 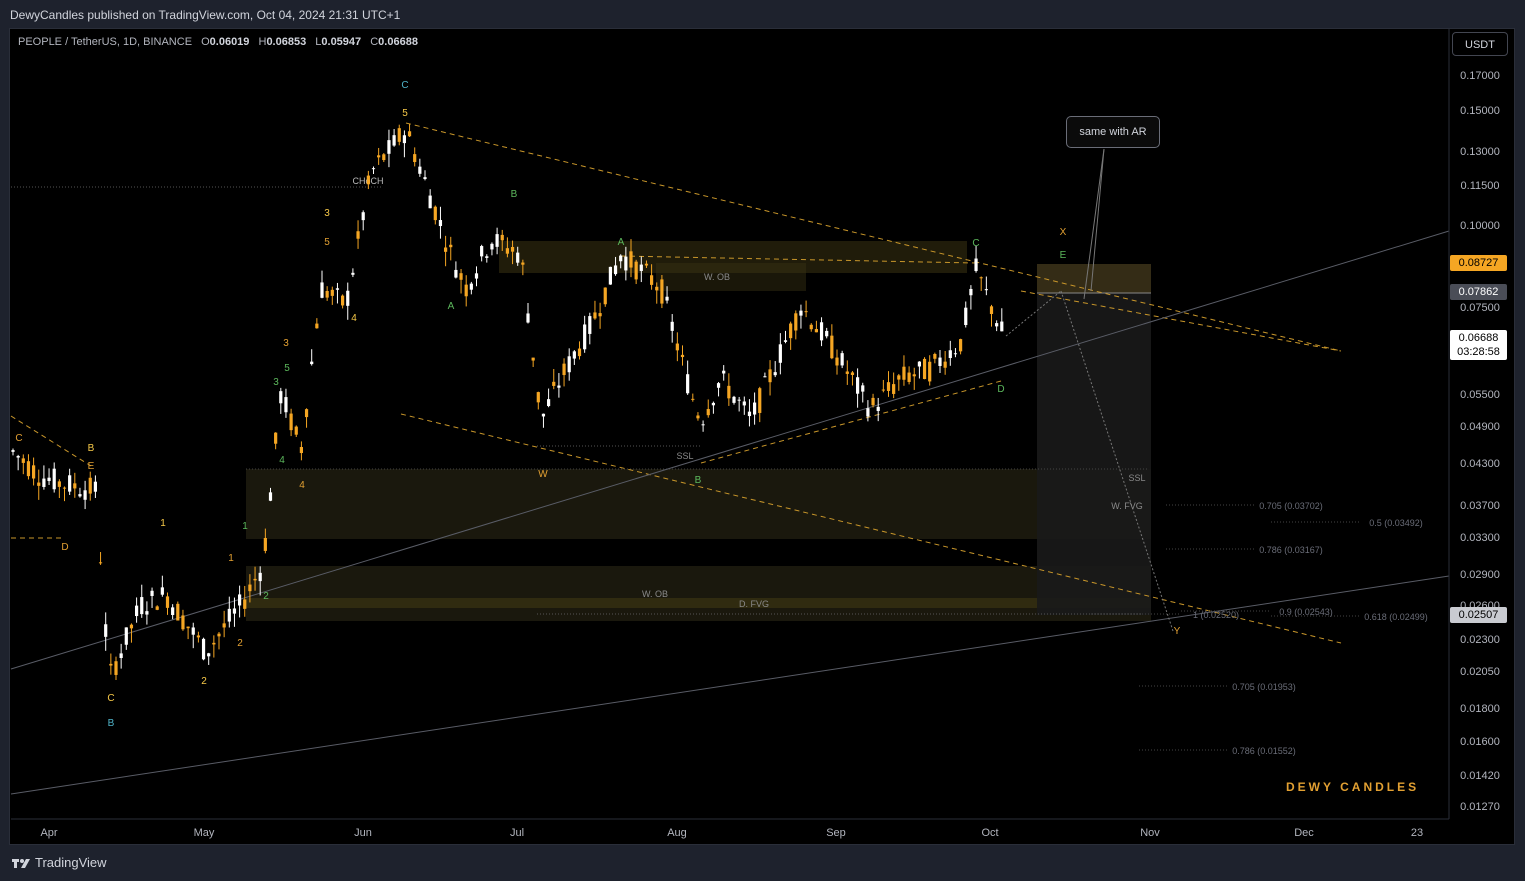 I want to click on x-tick-label: Apr, so click(x=48, y=833).